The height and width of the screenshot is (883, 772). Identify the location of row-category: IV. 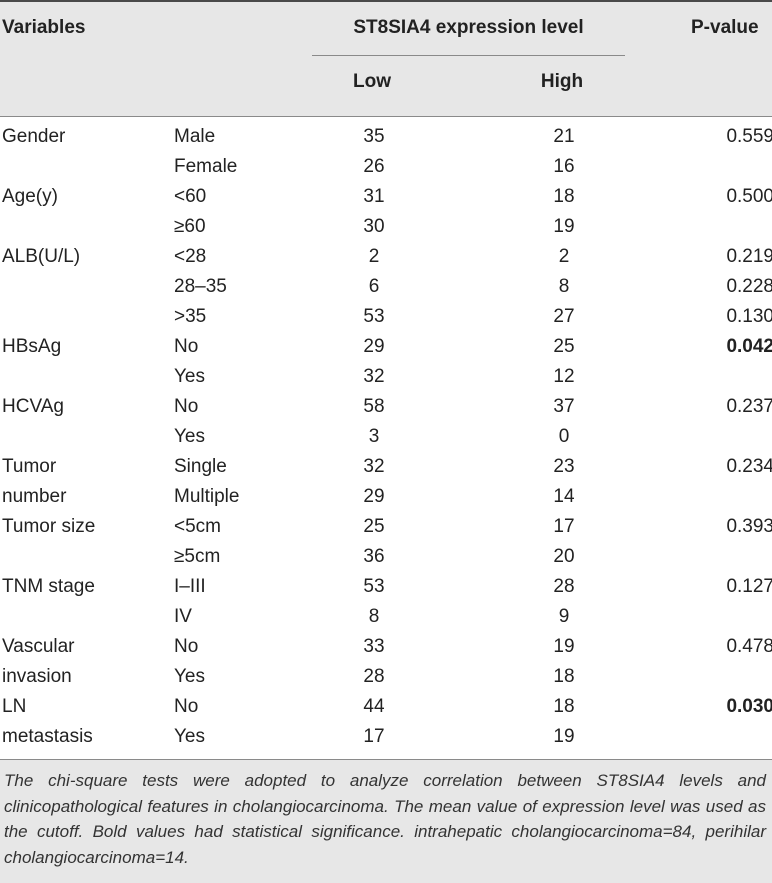
(183, 616).